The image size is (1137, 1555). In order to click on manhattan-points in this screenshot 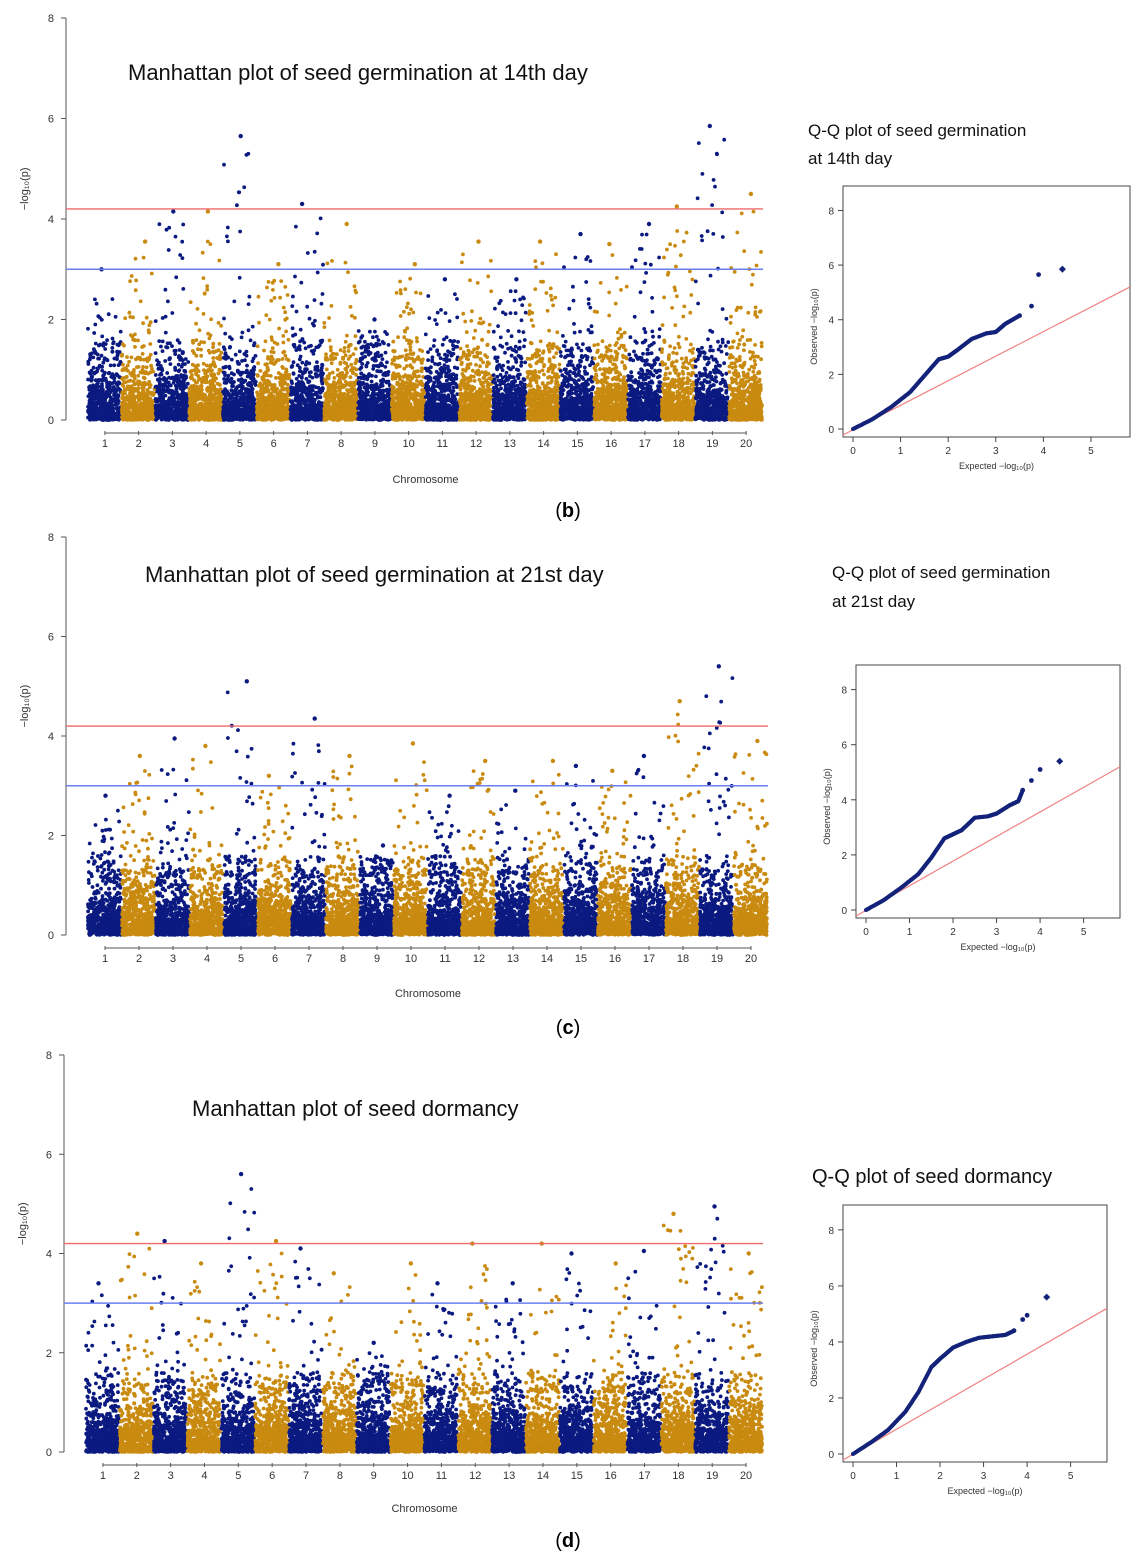, I will do `click(425, 272)`.